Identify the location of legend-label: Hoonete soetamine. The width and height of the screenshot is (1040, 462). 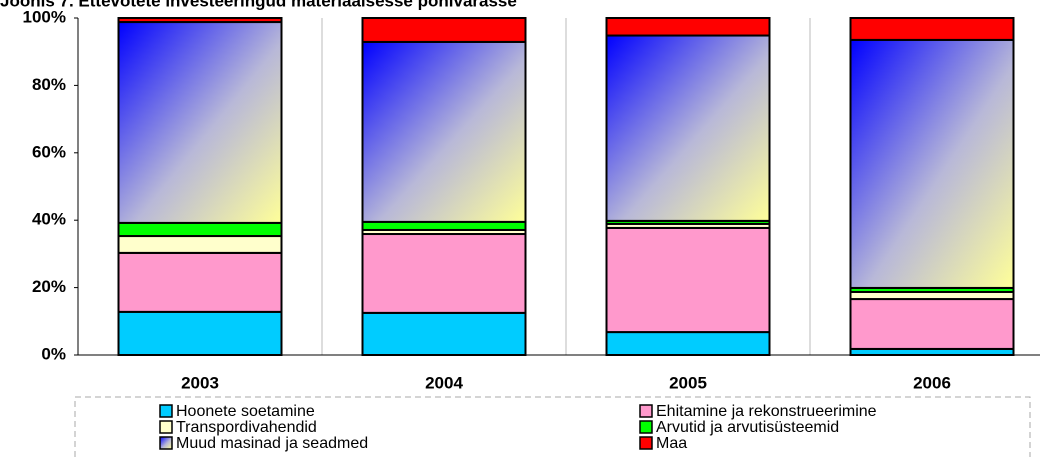
(245, 411).